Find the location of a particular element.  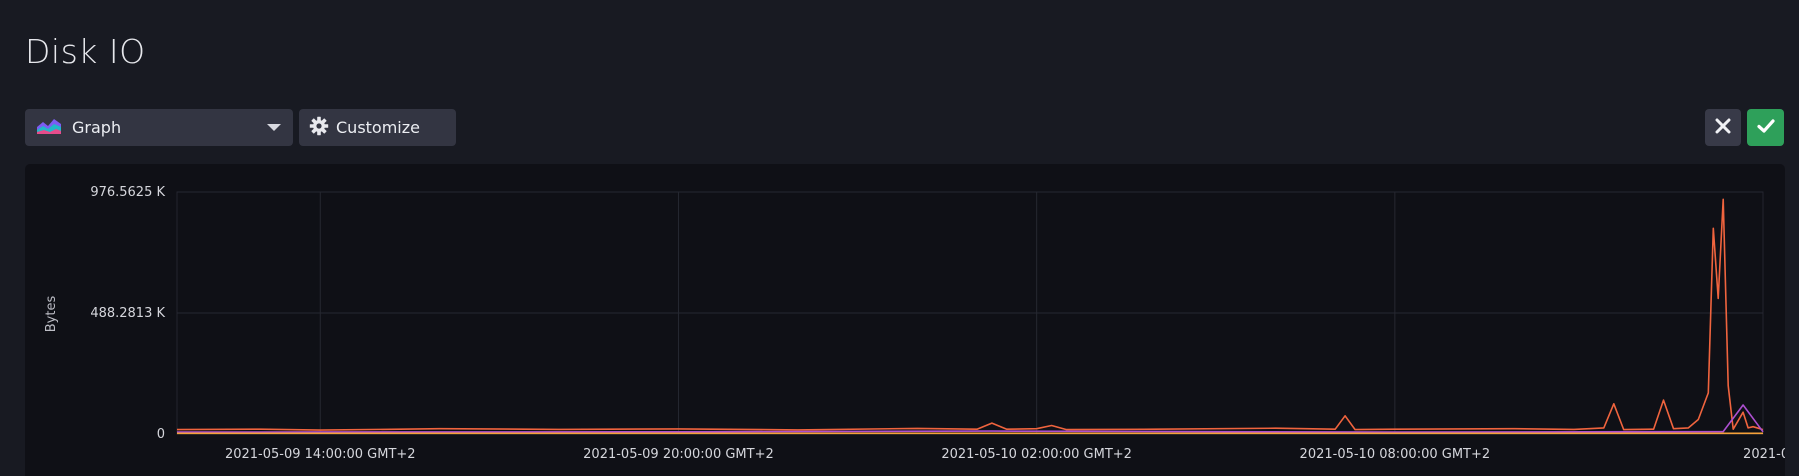

page-title: Disk IO is located at coordinates (85, 51).